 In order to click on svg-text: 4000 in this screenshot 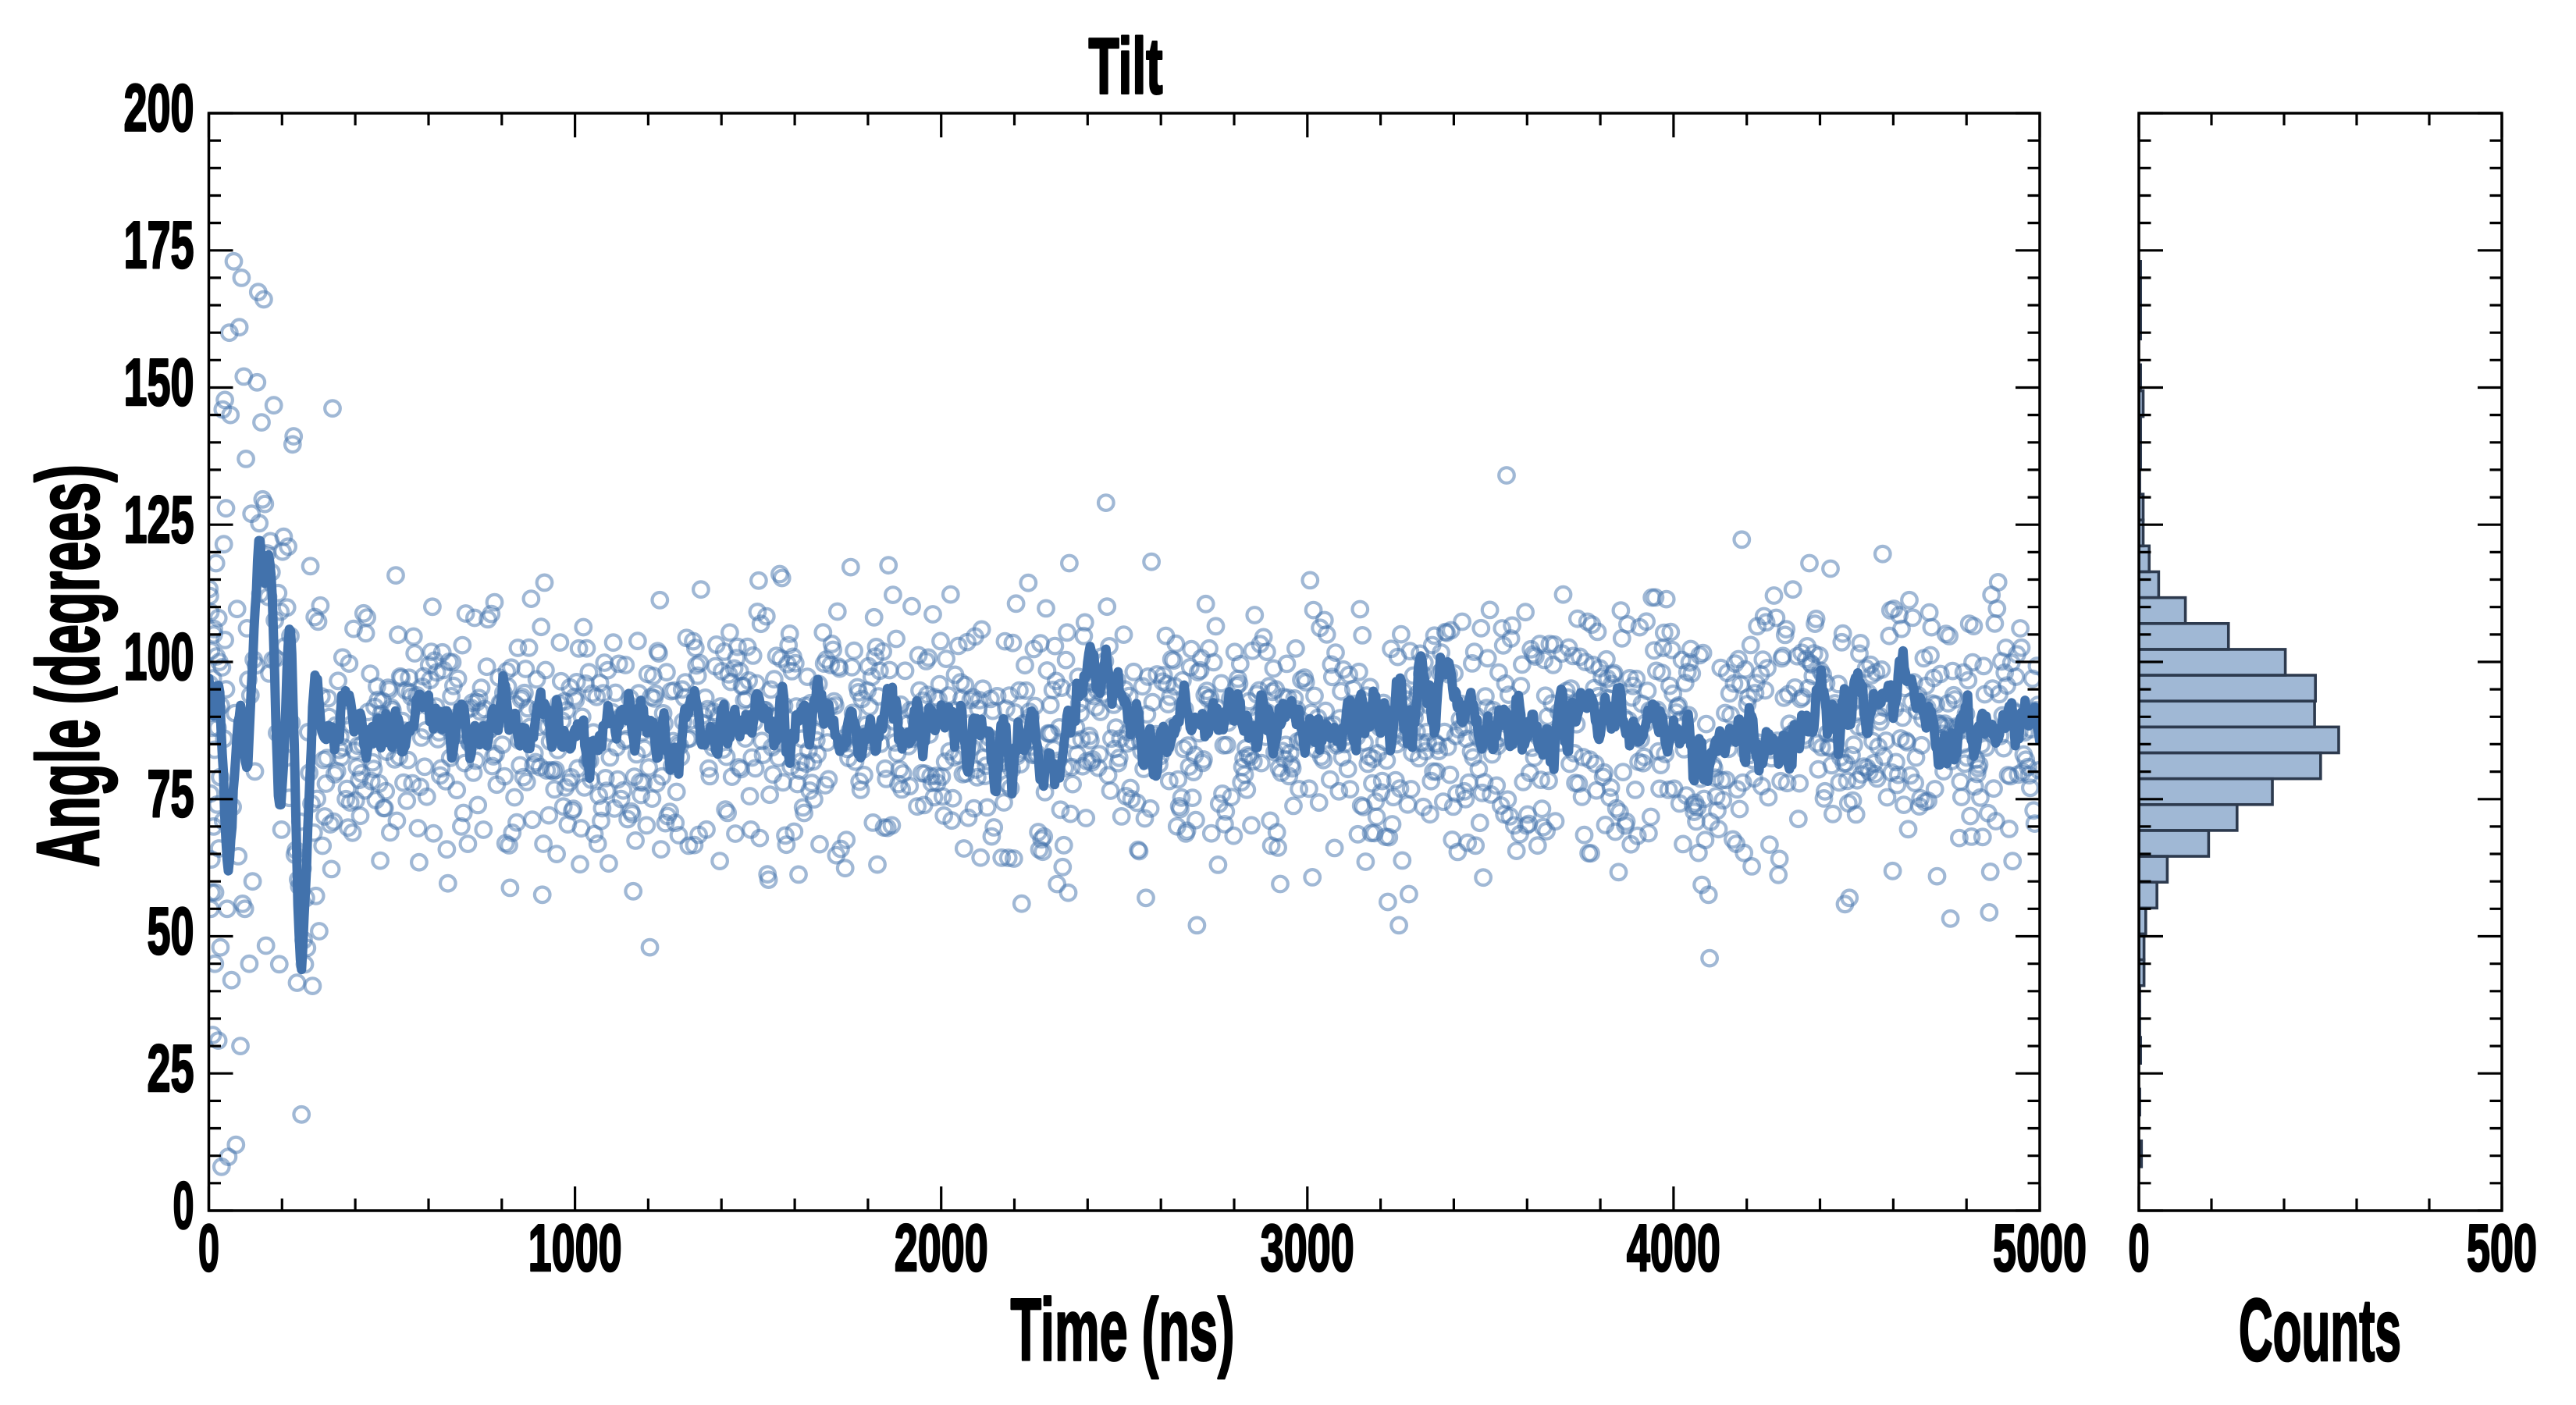, I will do `click(1674, 1248)`.